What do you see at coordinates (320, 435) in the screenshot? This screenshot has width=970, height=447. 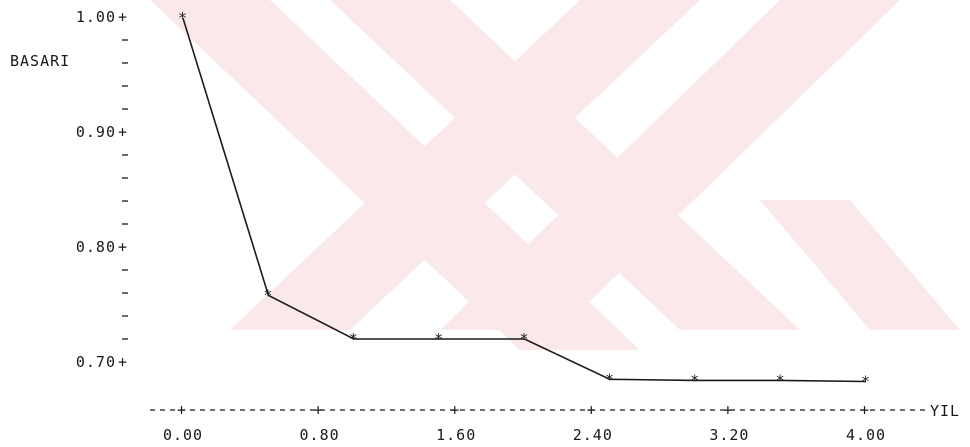 I see `x-tick-label: 0.80` at bounding box center [320, 435].